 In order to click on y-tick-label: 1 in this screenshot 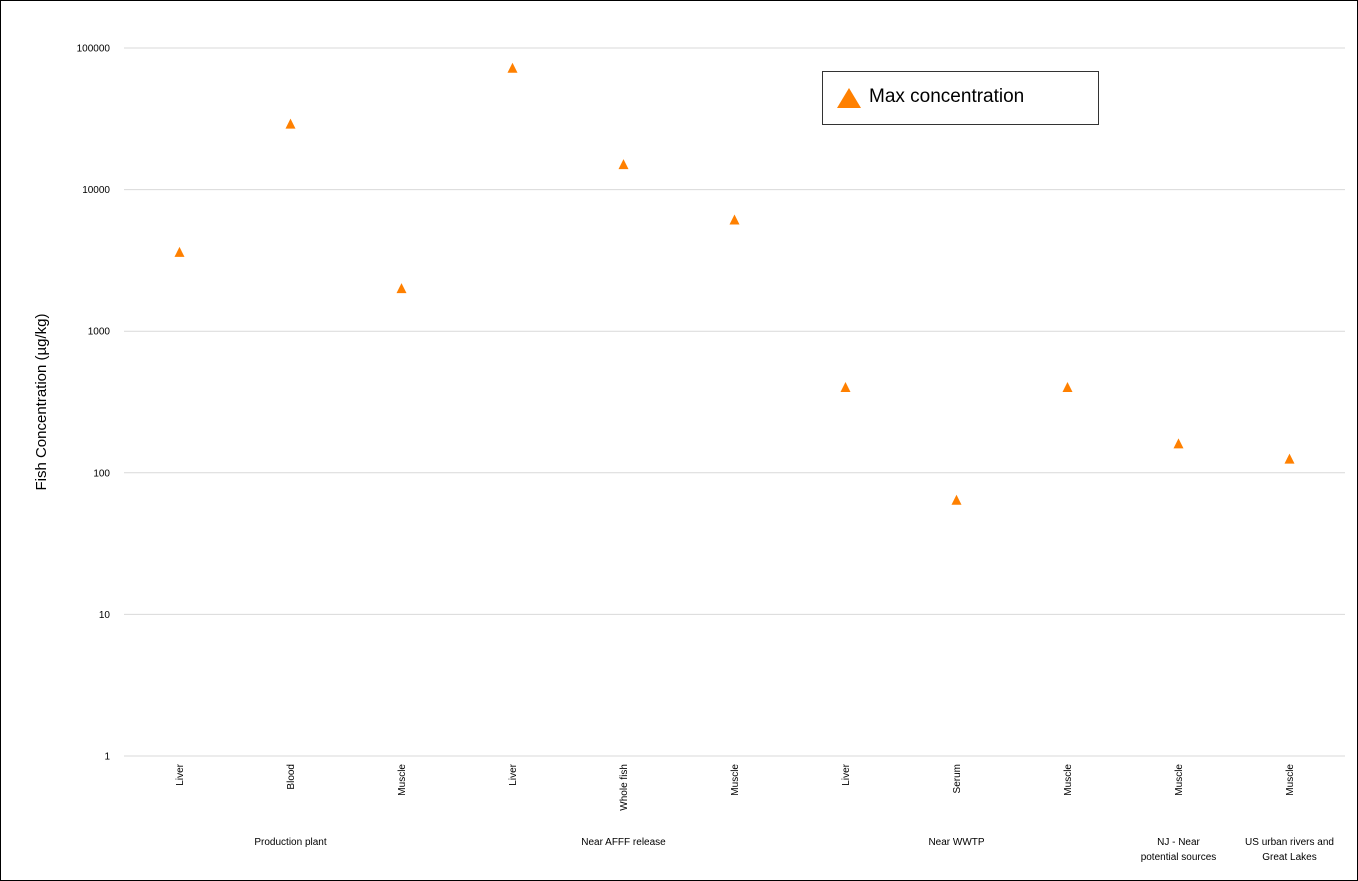, I will do `click(107, 757)`.